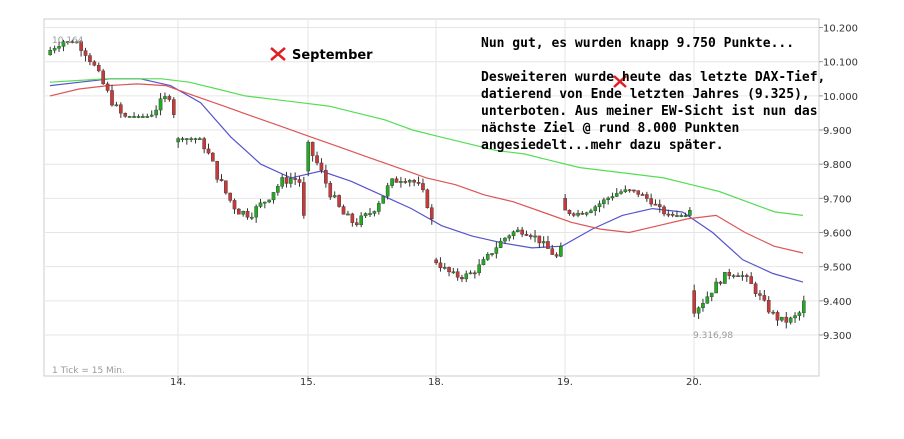 Image resolution: width=904 pixels, height=439 pixels. Describe the element at coordinates (837, 199) in the screenshot. I see `y-tick-label: 9.700` at that location.